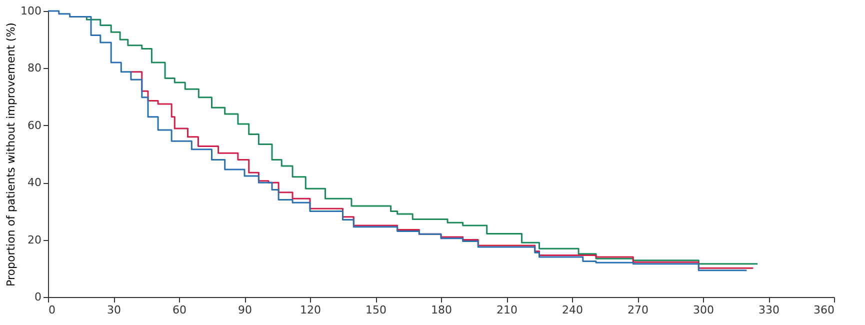  I want to click on y-tick-label: 100, so click(31, 11).